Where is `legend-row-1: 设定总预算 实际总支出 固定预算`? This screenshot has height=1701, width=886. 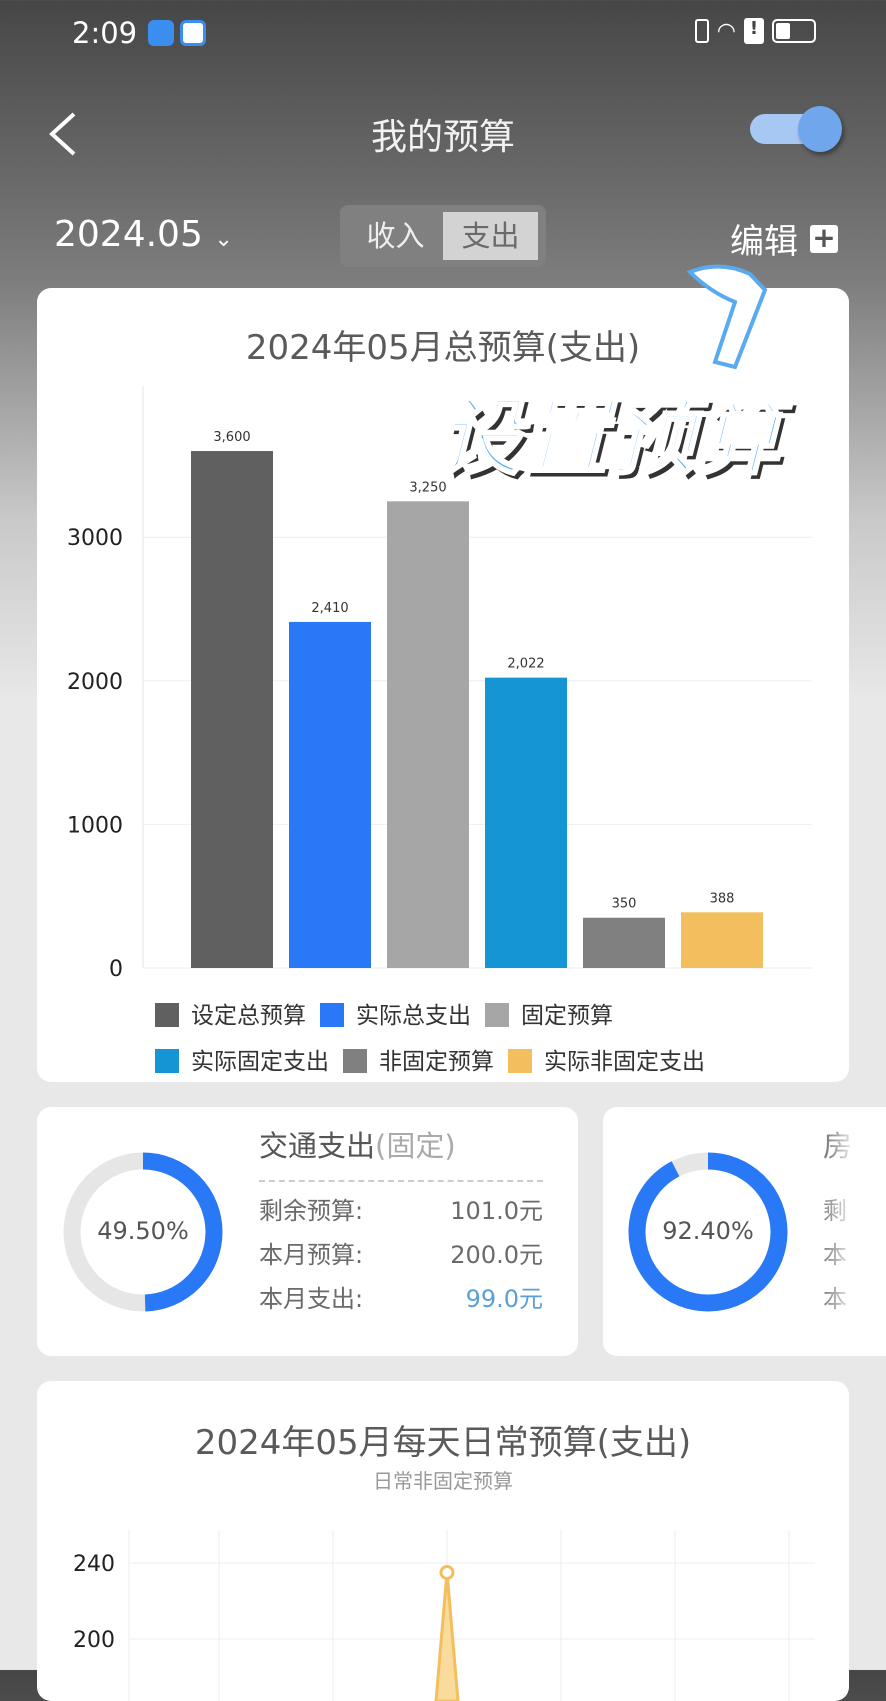 legend-row-1: 设定总预算 实际总支出 固定预算 is located at coordinates (505, 1013).